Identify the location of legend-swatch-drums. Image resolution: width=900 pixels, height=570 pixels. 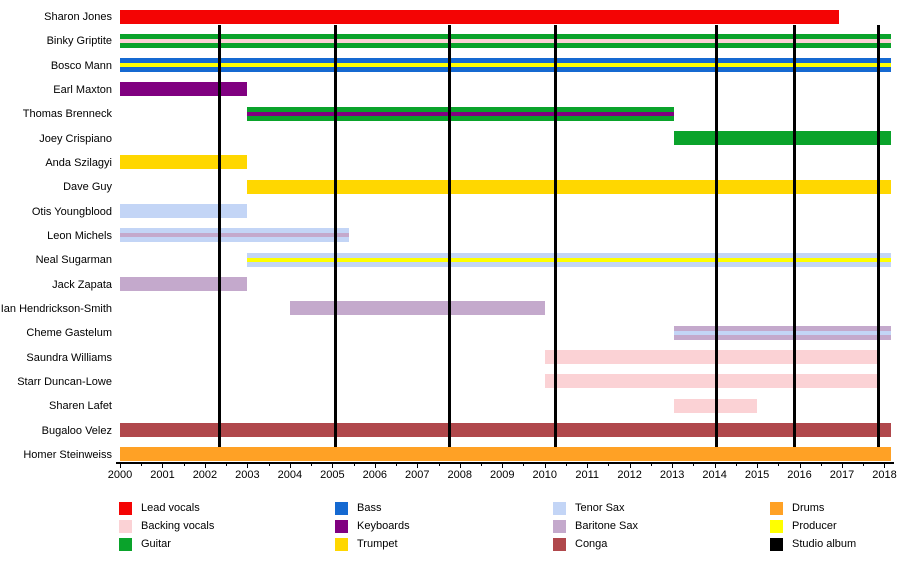
(776, 508).